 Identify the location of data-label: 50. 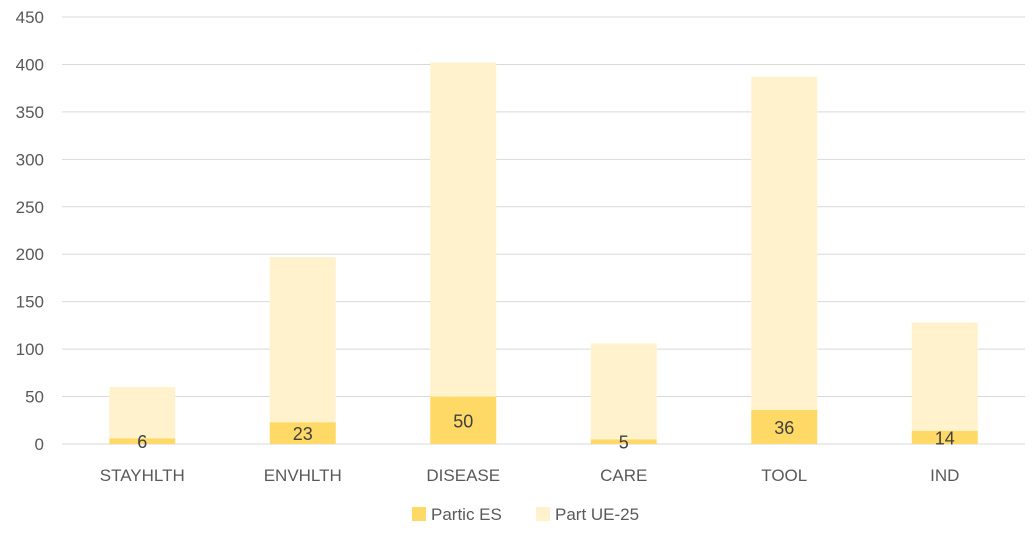
(463, 421).